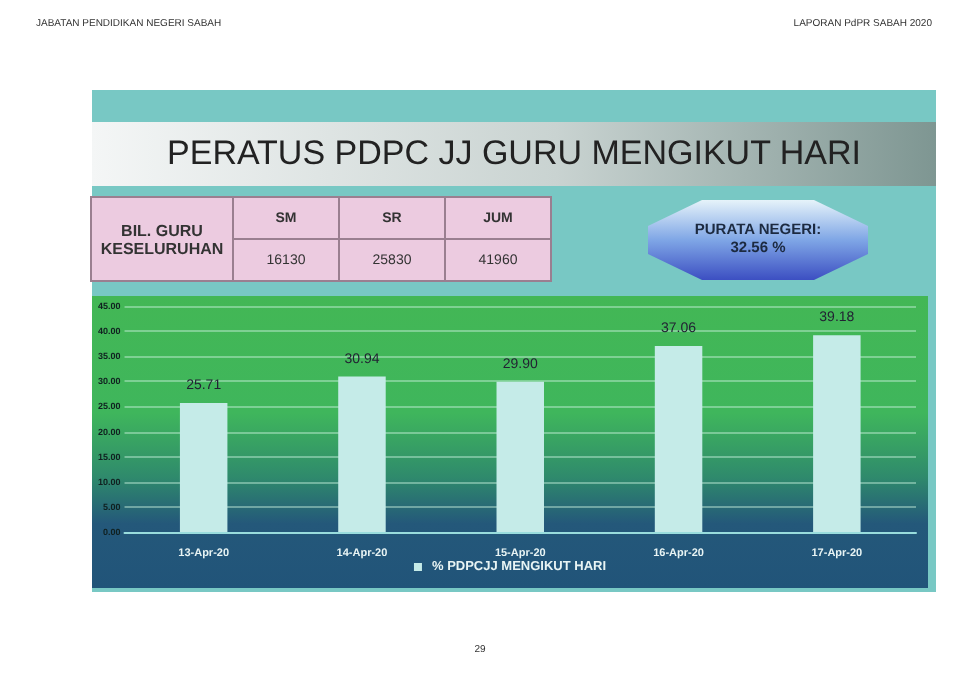  What do you see at coordinates (514, 154) in the screenshot?
I see `chart-title: PERATUS PDPC JJ GURU MENGIKUT HARI` at bounding box center [514, 154].